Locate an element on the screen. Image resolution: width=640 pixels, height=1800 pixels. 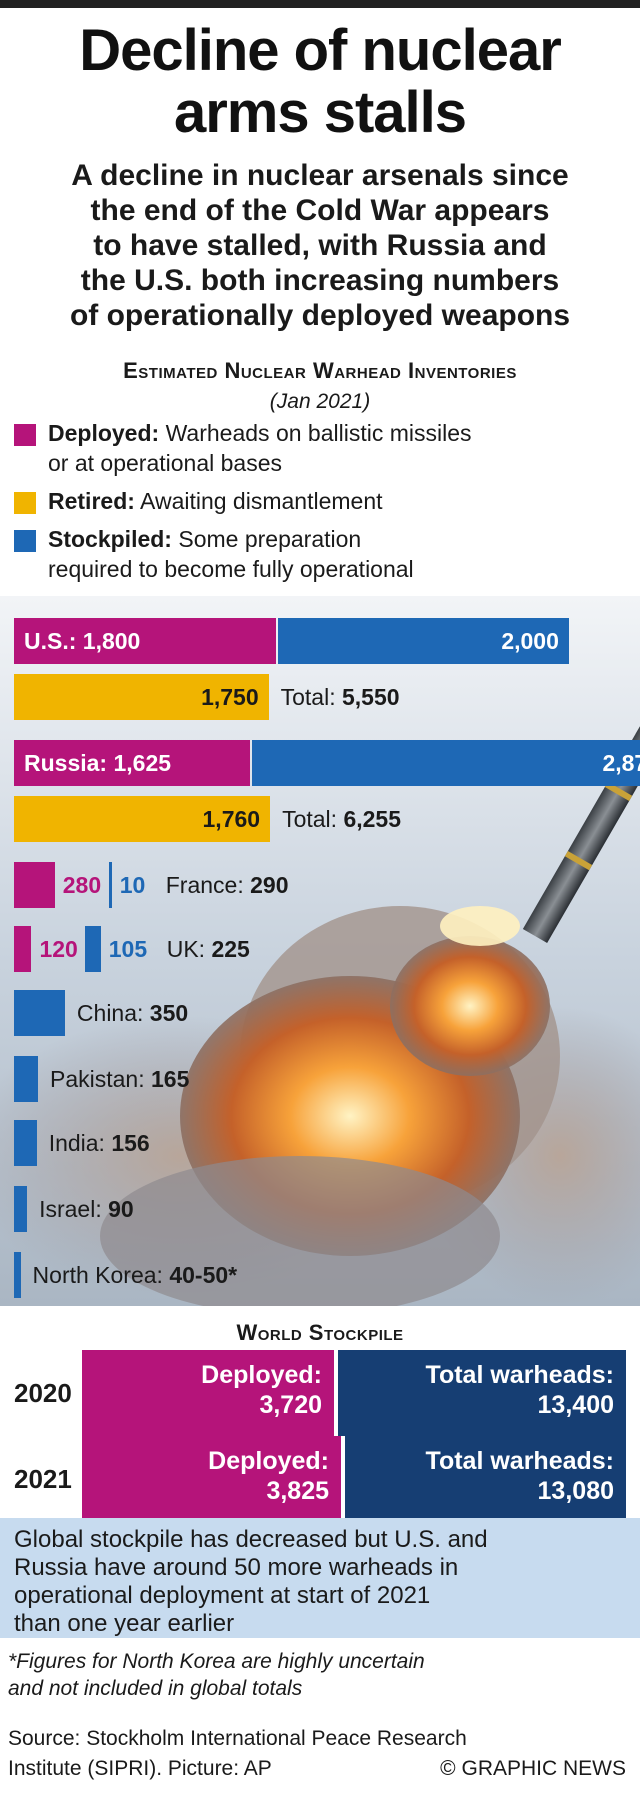
page-title: Decline of nuclear arms stalls is located at coordinates (320, 82).